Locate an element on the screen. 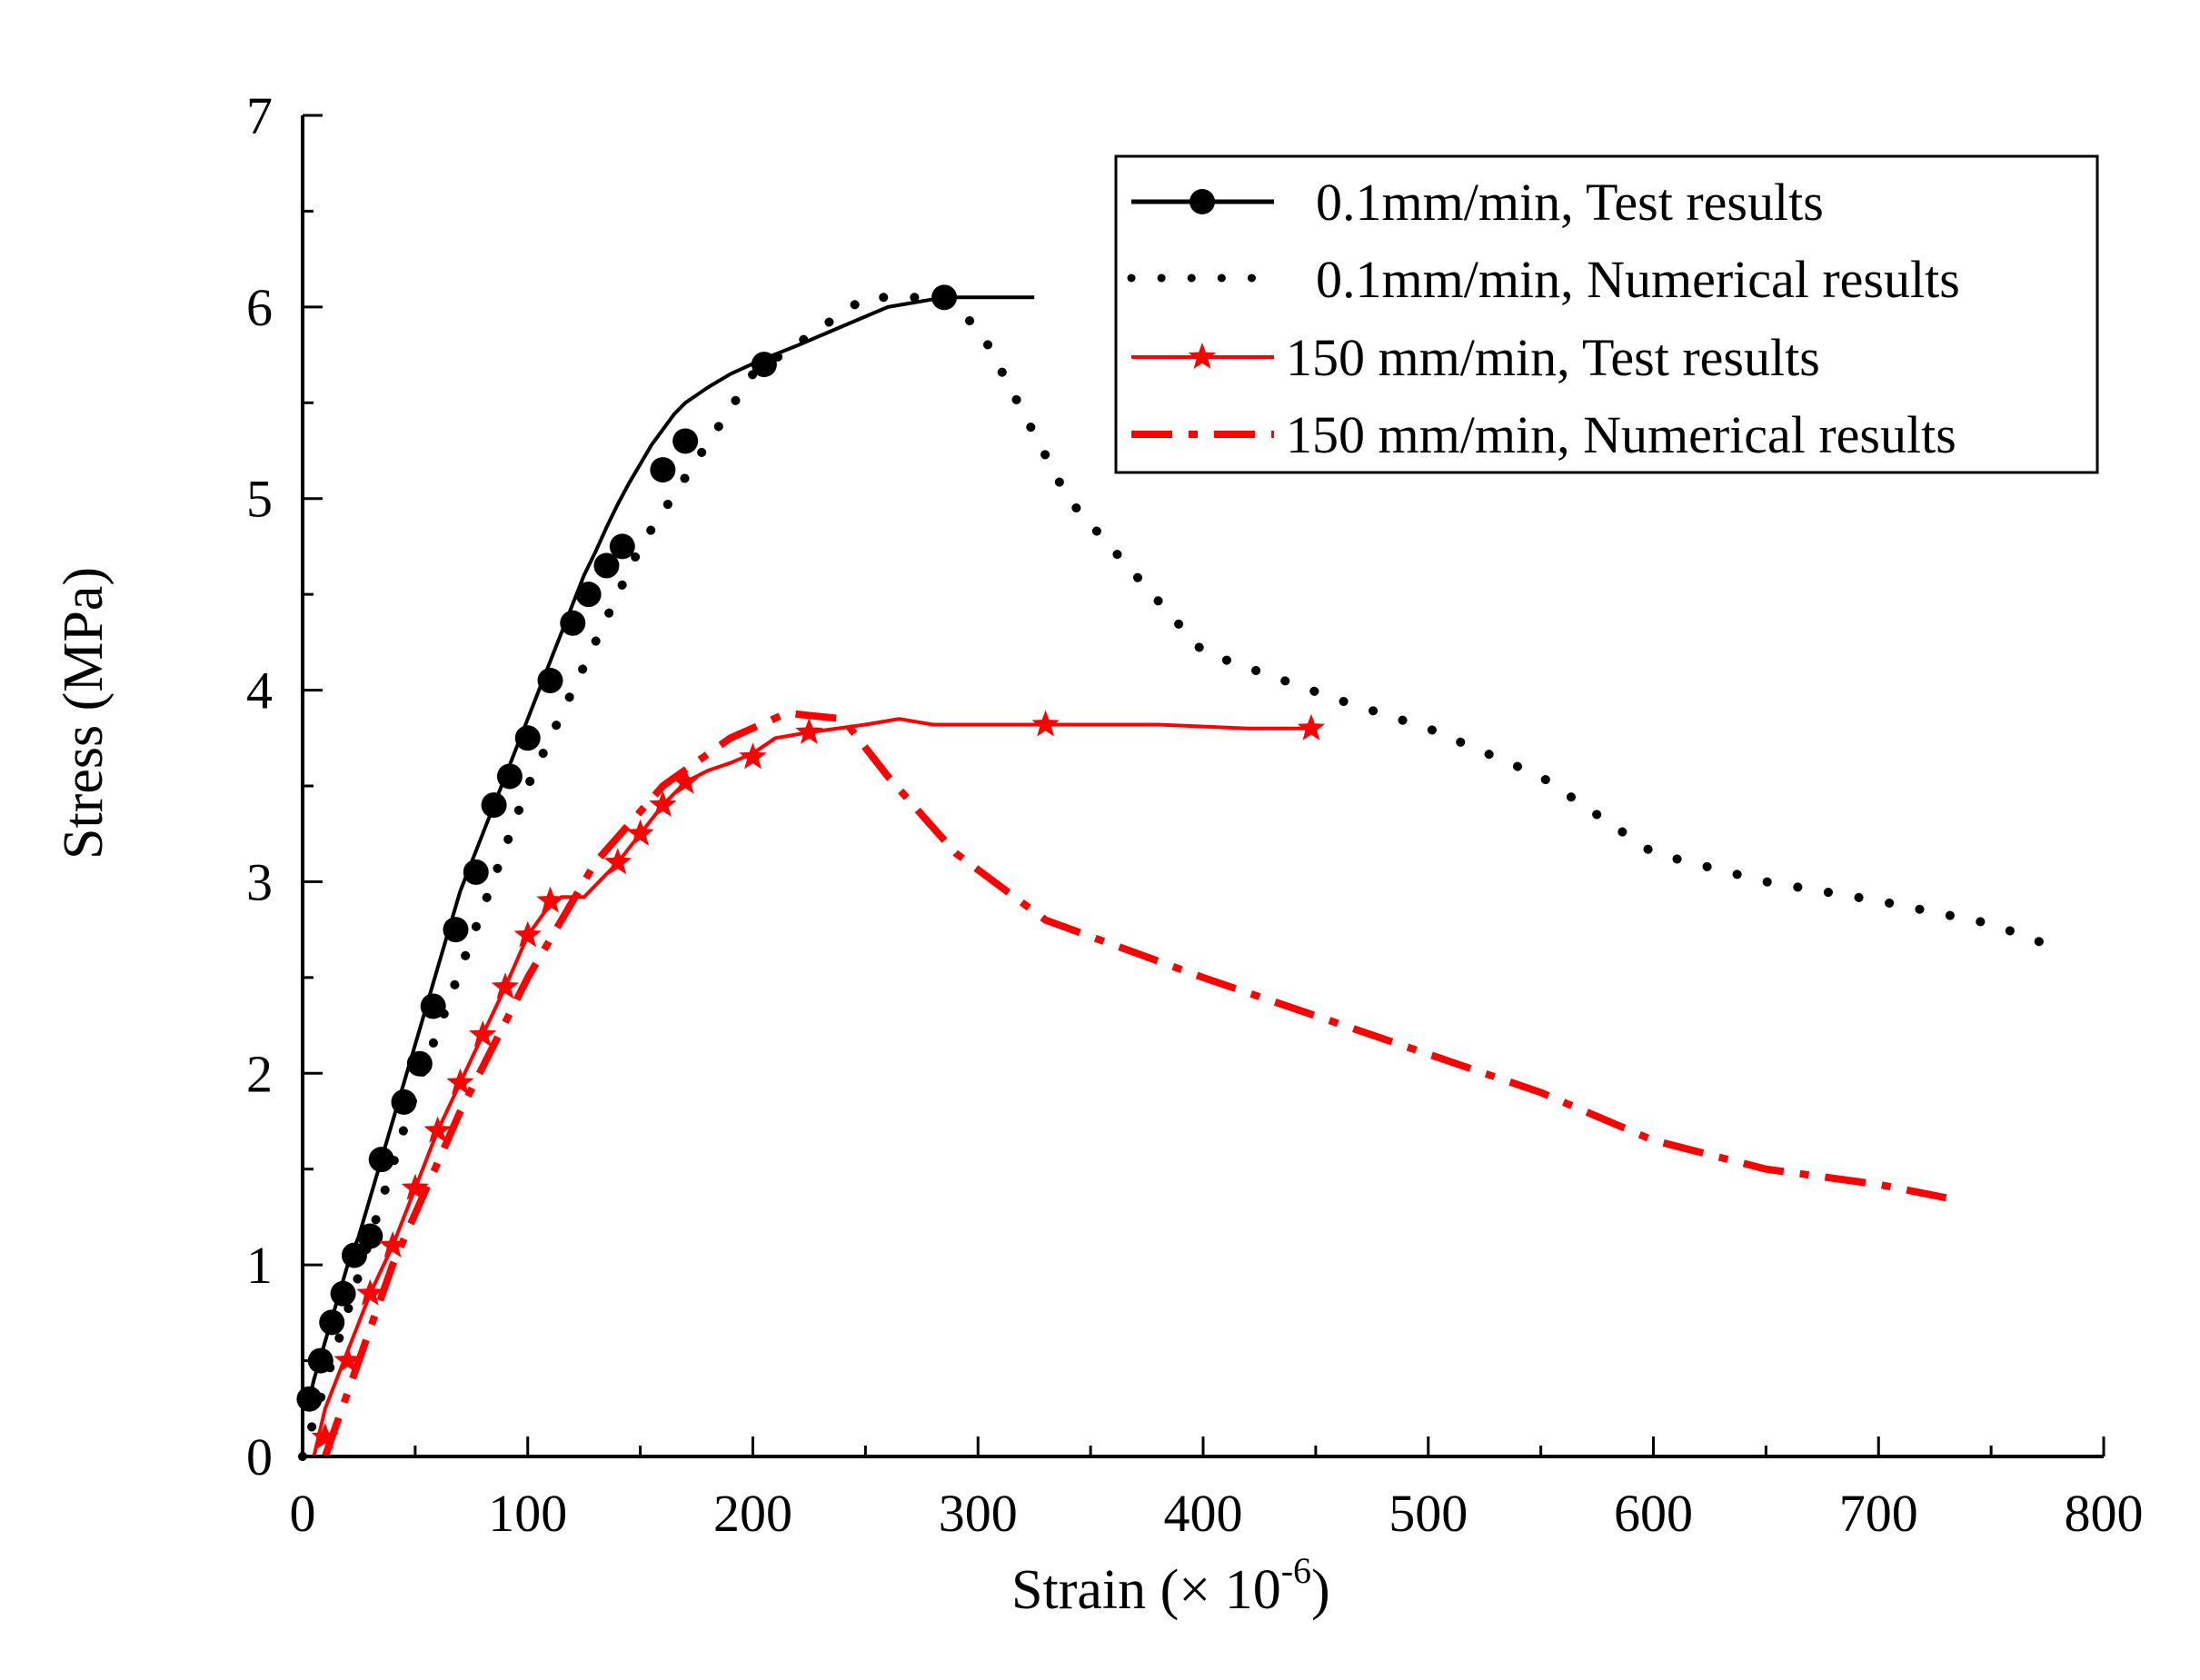 The width and height of the screenshot is (2200, 1680). x-axis-label-close: ) is located at coordinates (1320, 1590).